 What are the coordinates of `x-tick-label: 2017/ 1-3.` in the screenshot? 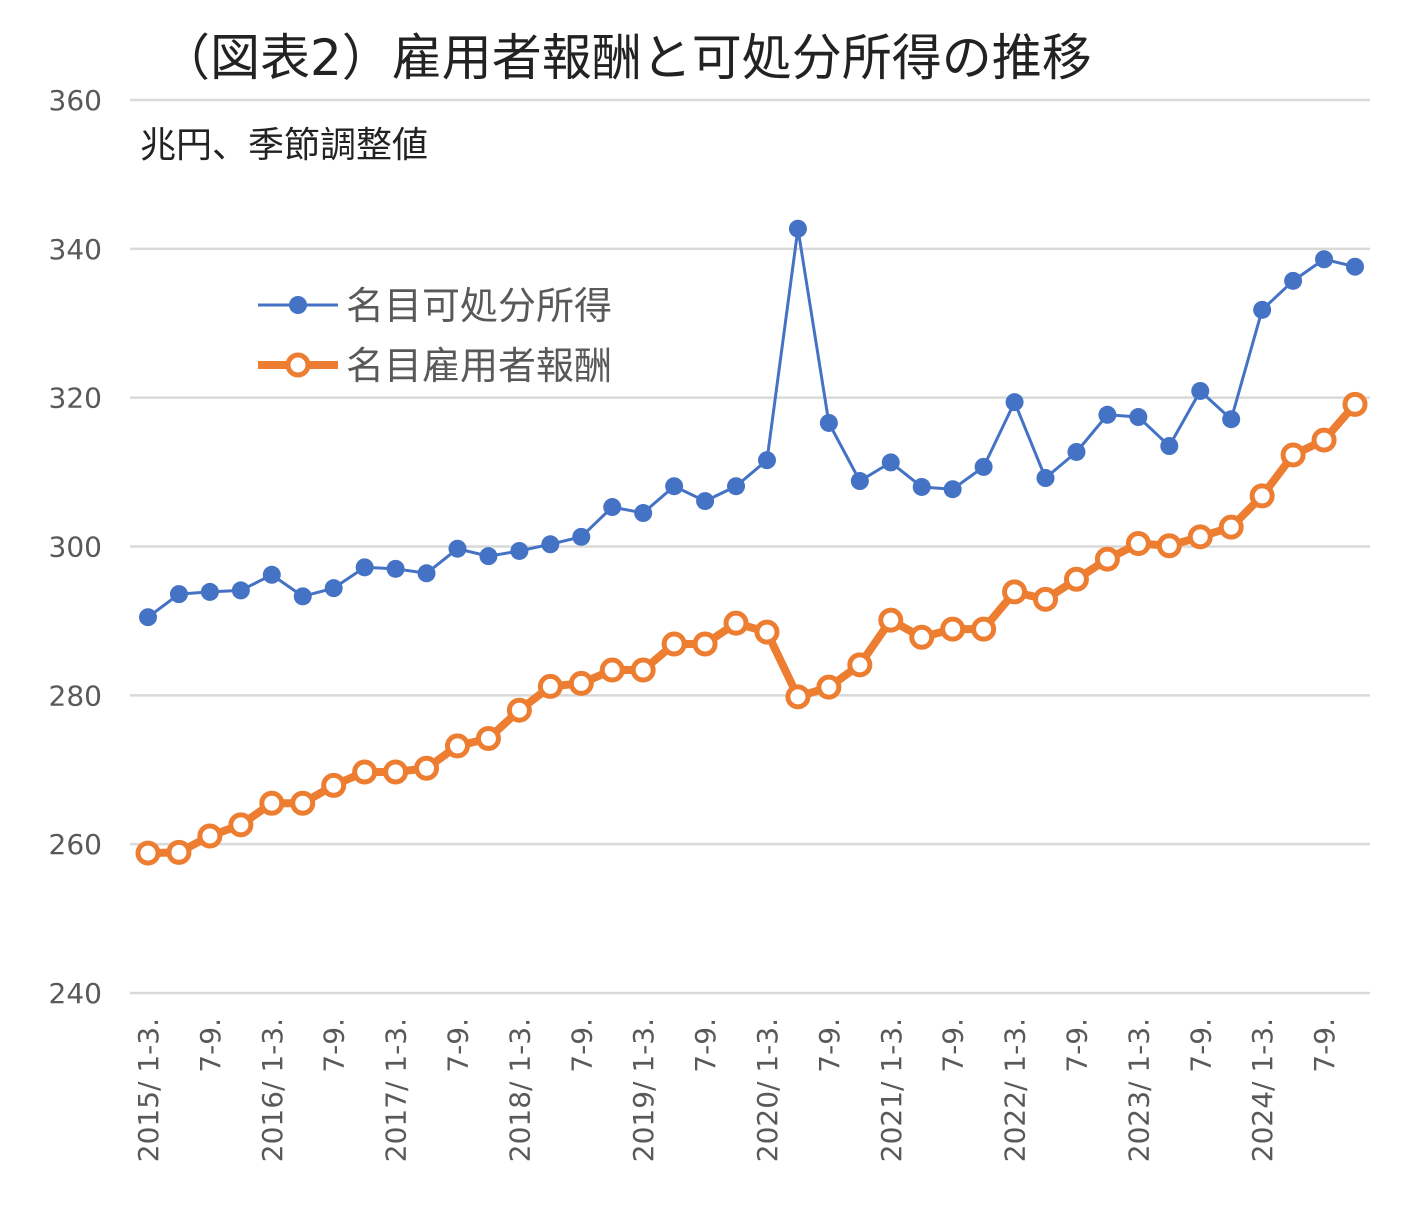 It's located at (396, 1090).